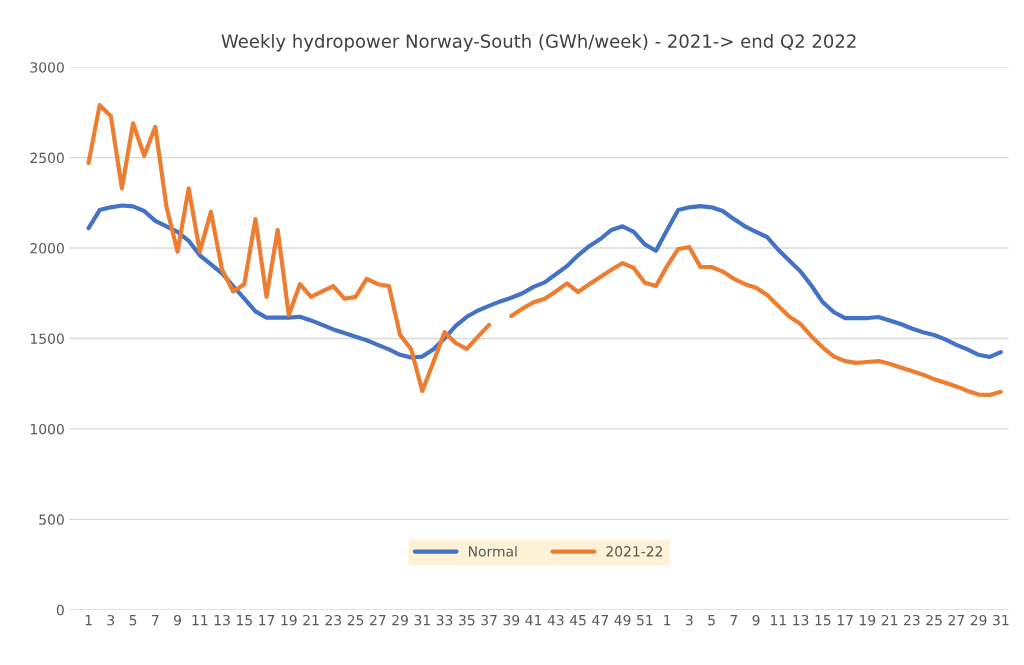 This screenshot has width=1024, height=665. Describe the element at coordinates (47, 248) in the screenshot. I see `y-tick-label: 2000` at that location.